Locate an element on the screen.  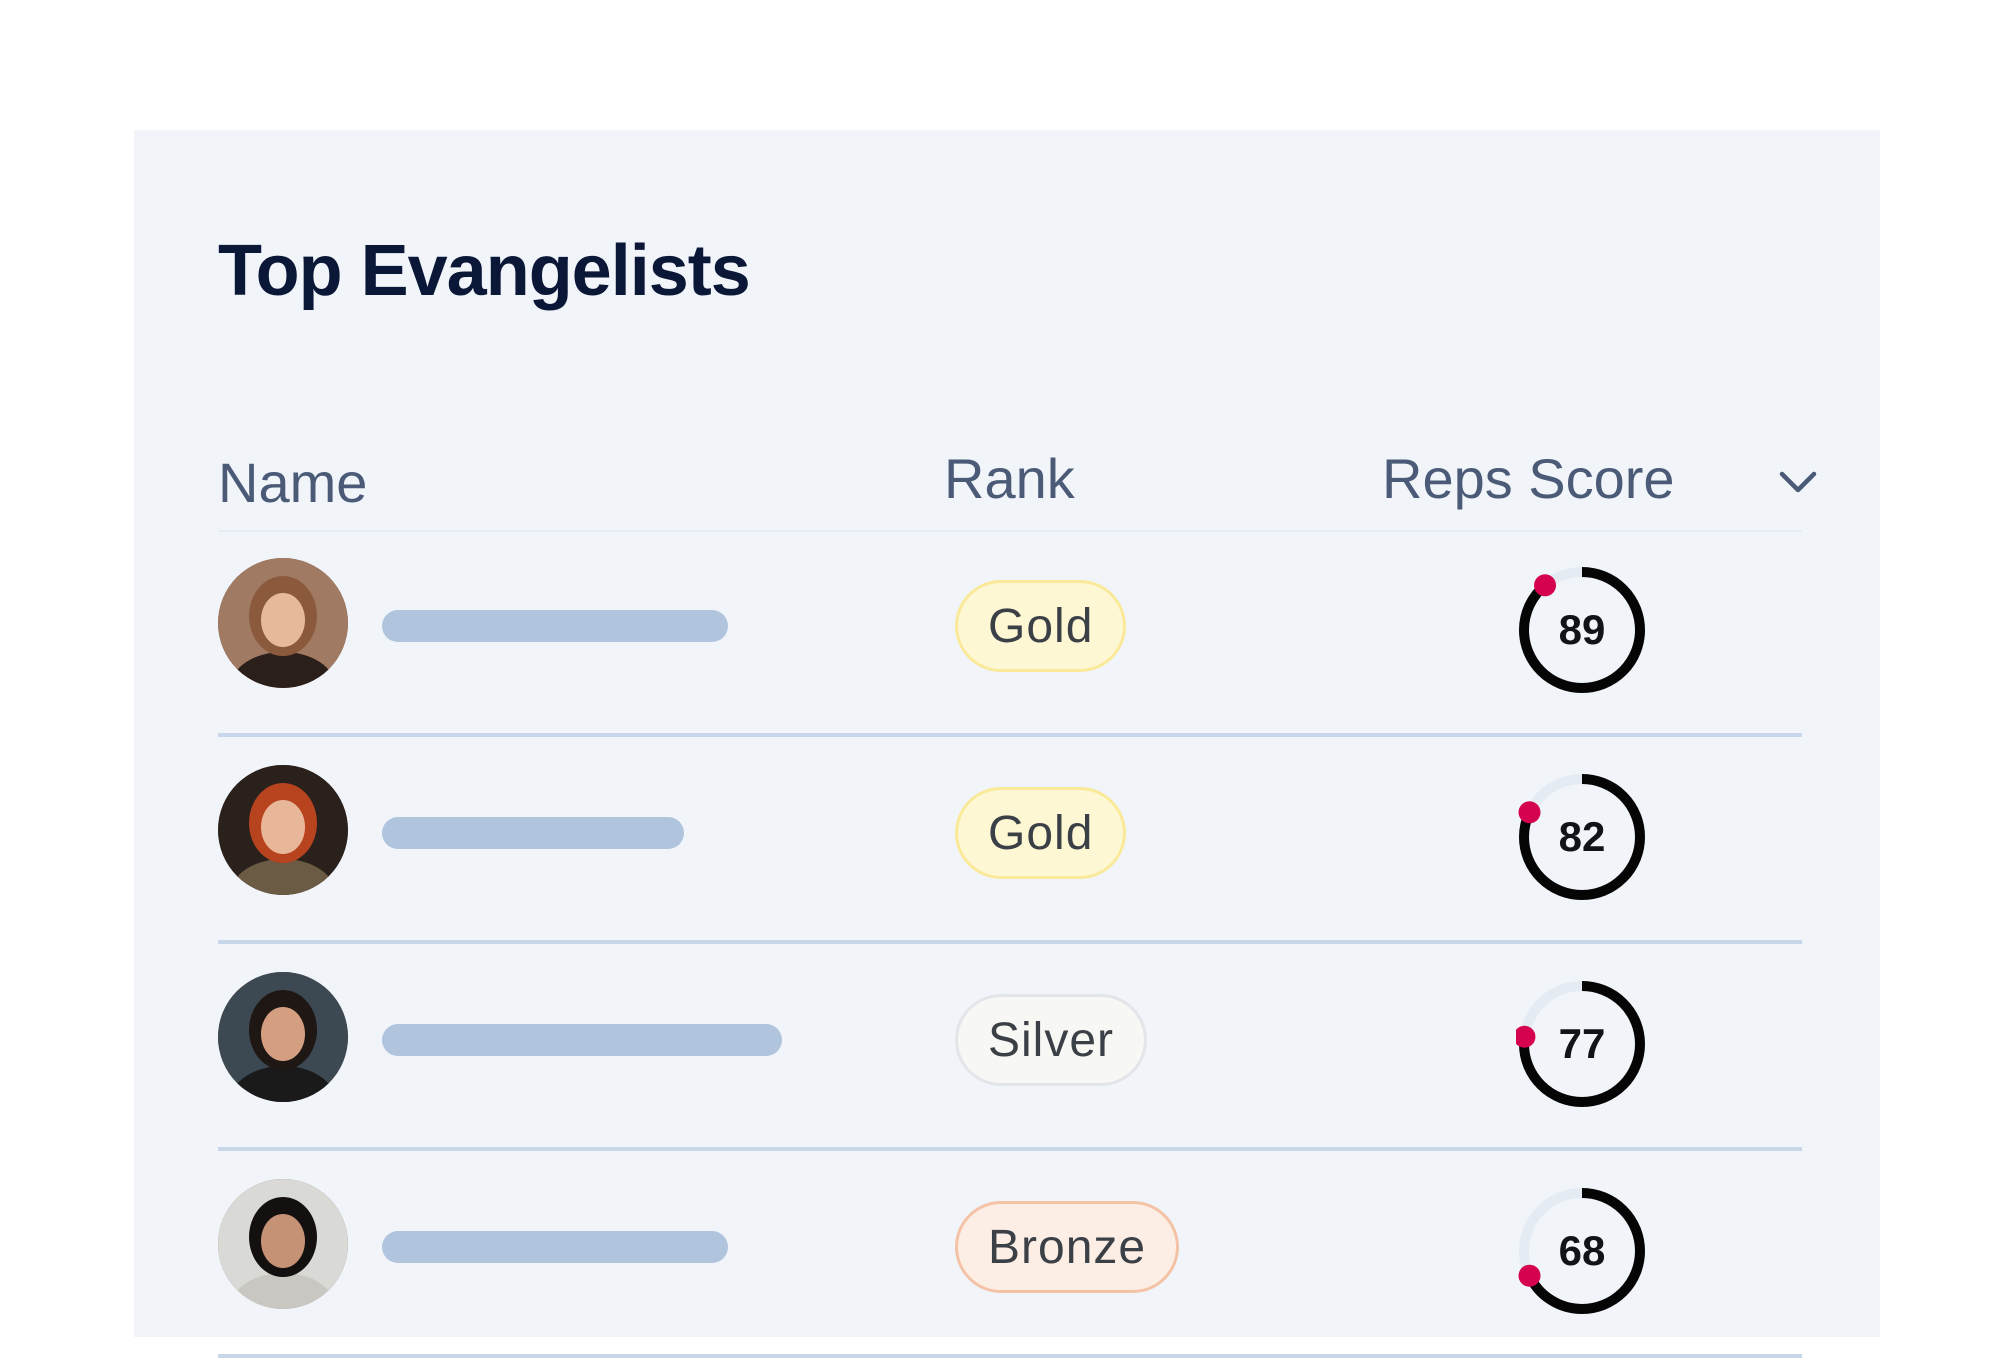
rank-badge: Bronze is located at coordinates (1067, 1247).